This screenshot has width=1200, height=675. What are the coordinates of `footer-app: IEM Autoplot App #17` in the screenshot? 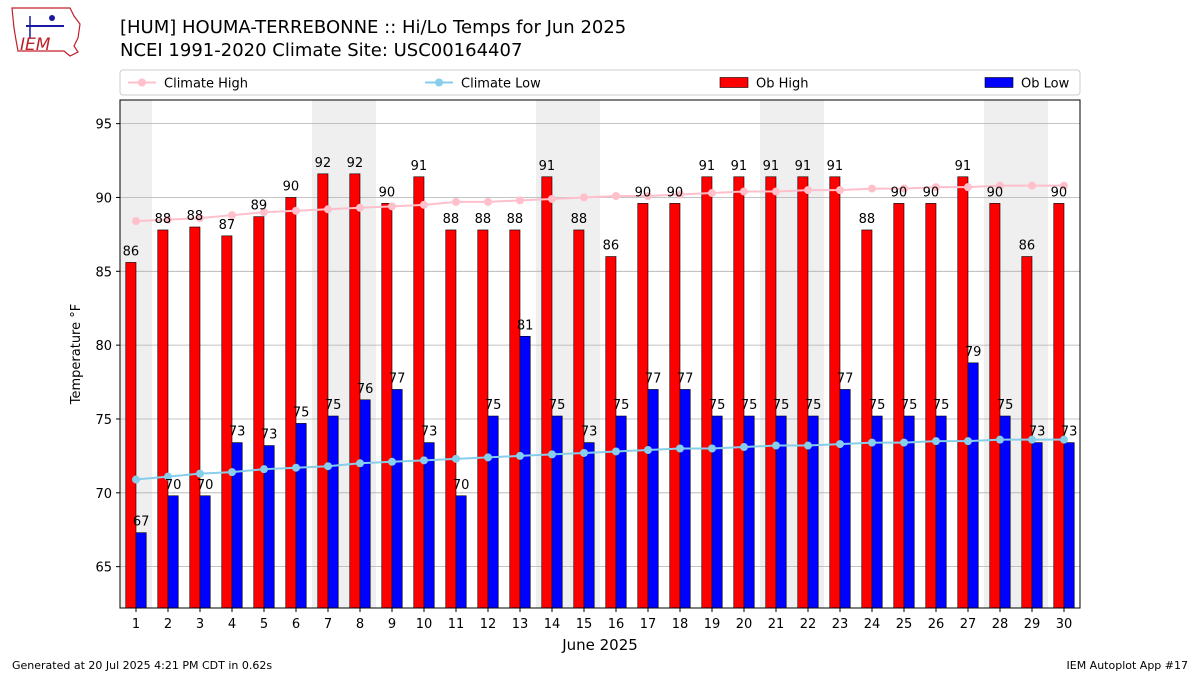 It's located at (1127, 665).